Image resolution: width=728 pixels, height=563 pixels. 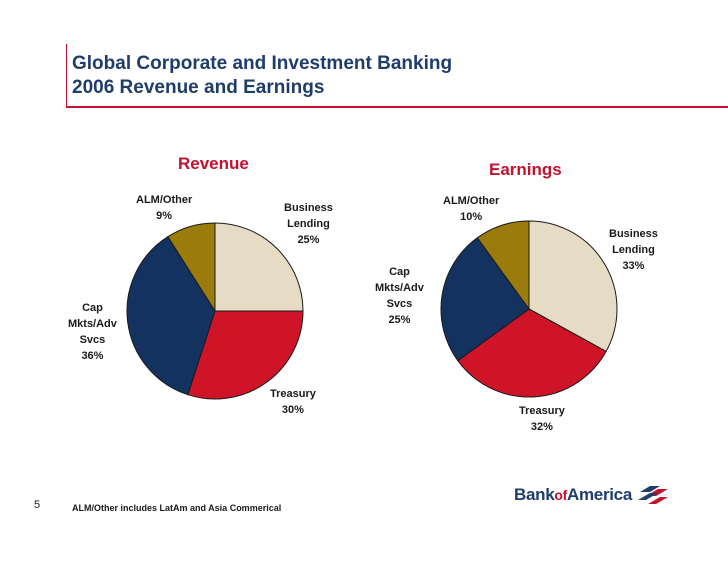 What do you see at coordinates (37, 505) in the screenshot?
I see `page-number: 5` at bounding box center [37, 505].